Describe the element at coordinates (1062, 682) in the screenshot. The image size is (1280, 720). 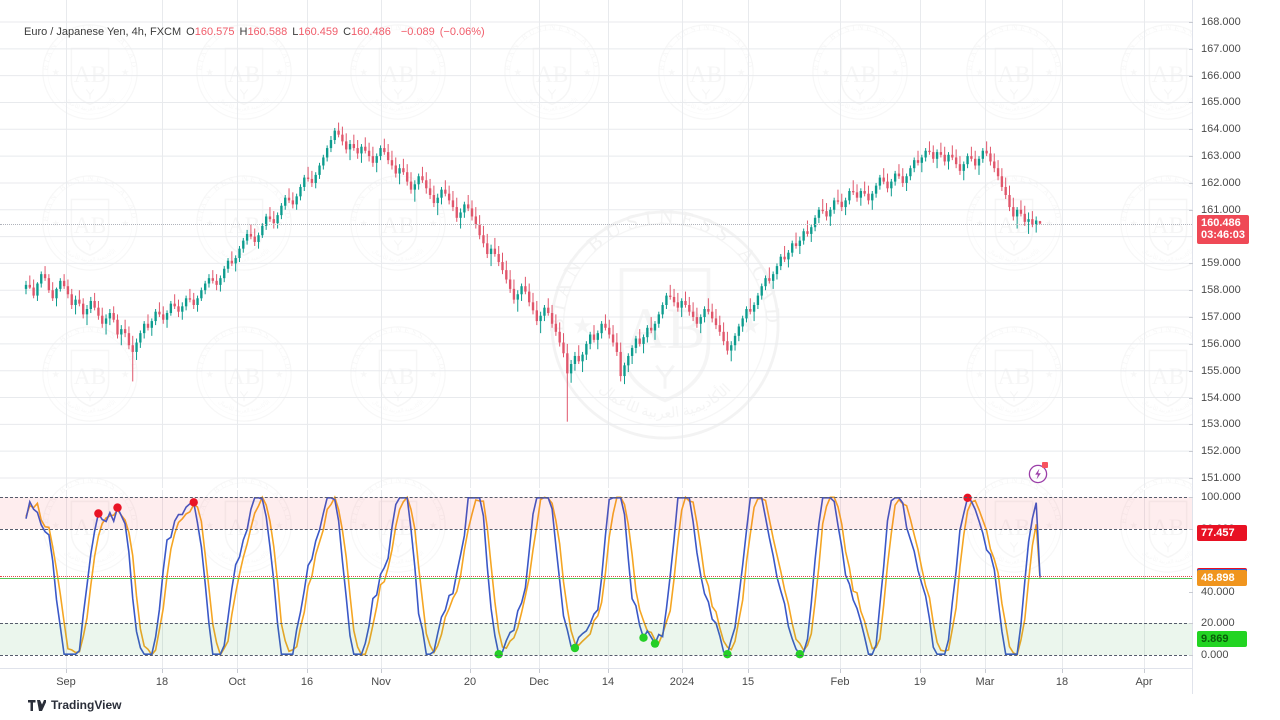
I see `time-axis-label: 18` at that location.